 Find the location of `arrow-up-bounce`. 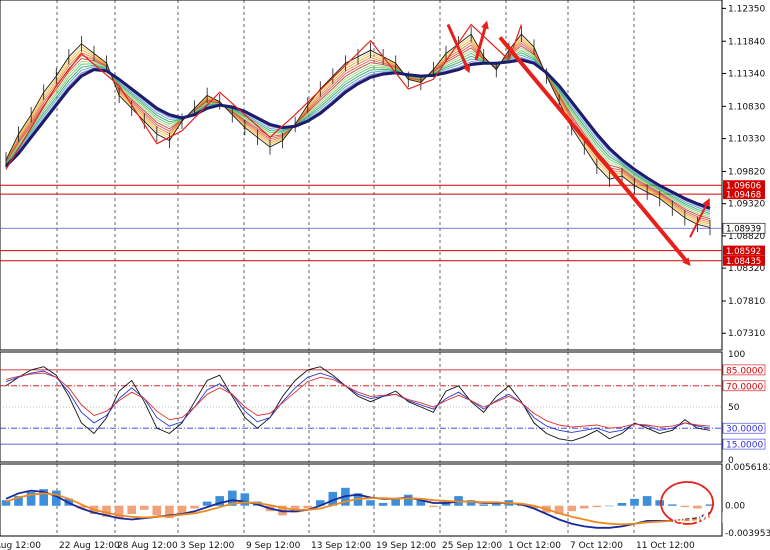

arrow-up-bounce is located at coordinates (699, 218).